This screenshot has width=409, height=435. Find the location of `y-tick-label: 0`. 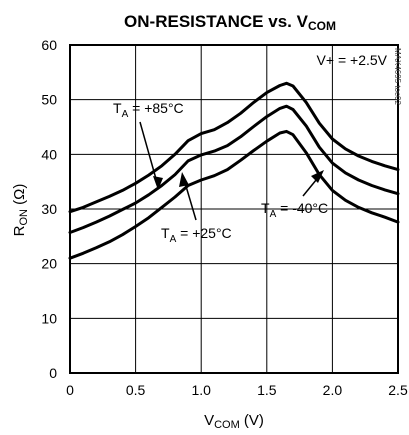

y-tick-label: 0 is located at coordinates (53, 373).